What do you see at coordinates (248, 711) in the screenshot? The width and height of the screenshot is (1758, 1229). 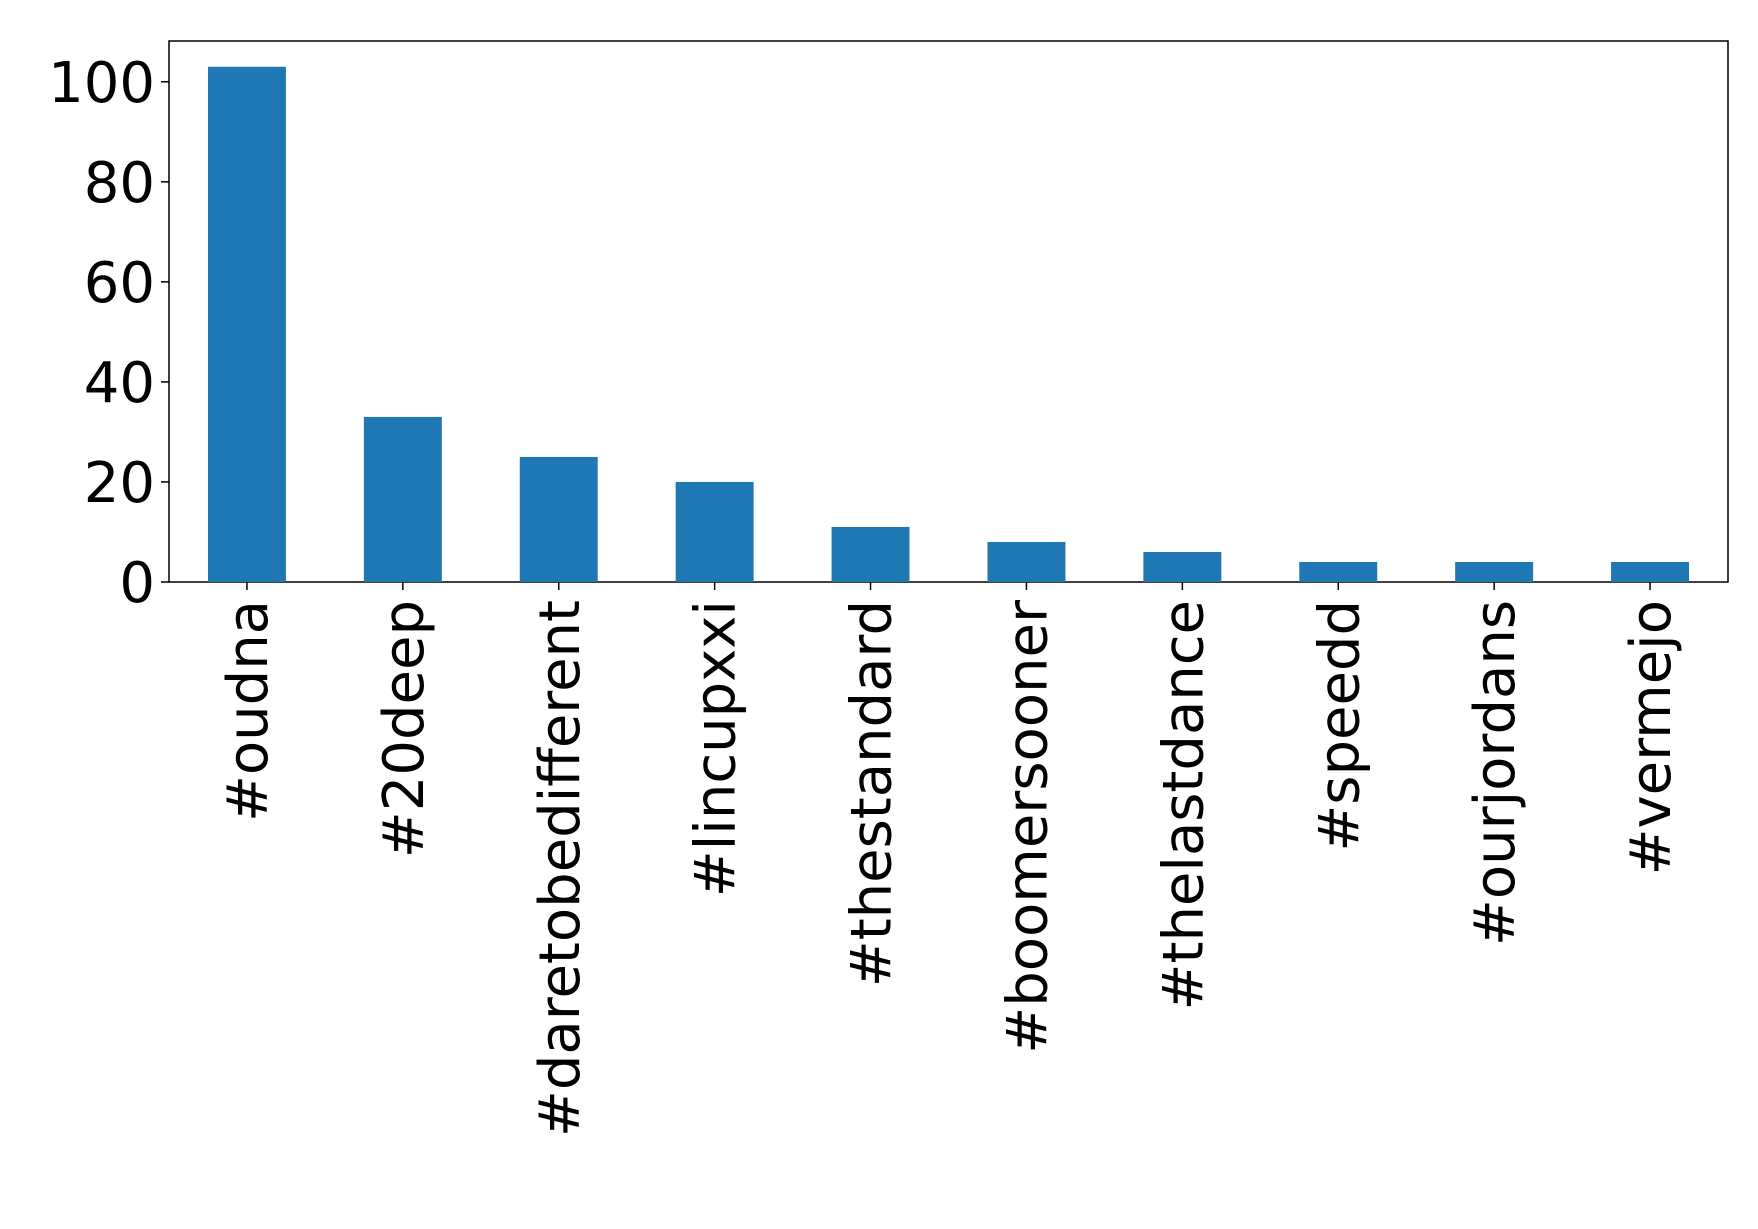 I see `x-tick-label: #oudna` at bounding box center [248, 711].